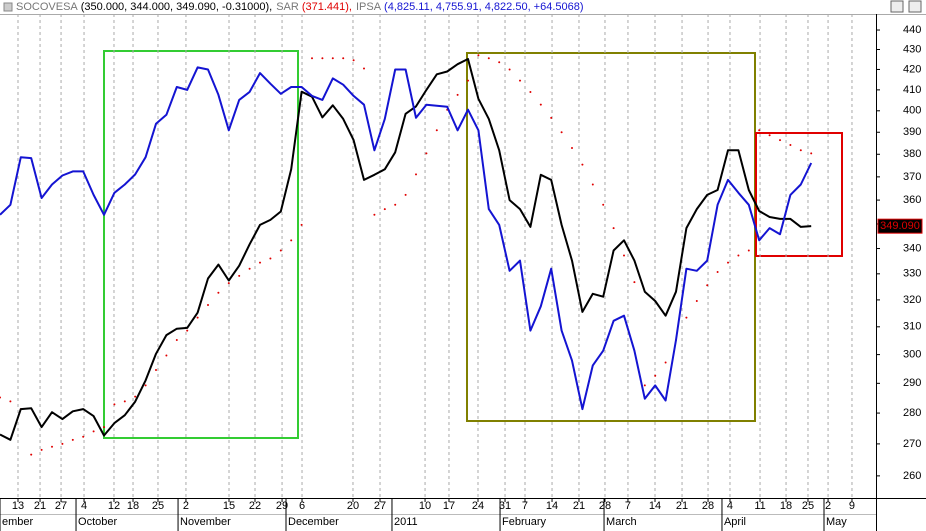 The width and height of the screenshot is (926, 531). Describe the element at coordinates (912, 248) in the screenshot. I see `y-tick-label: 340` at that location.